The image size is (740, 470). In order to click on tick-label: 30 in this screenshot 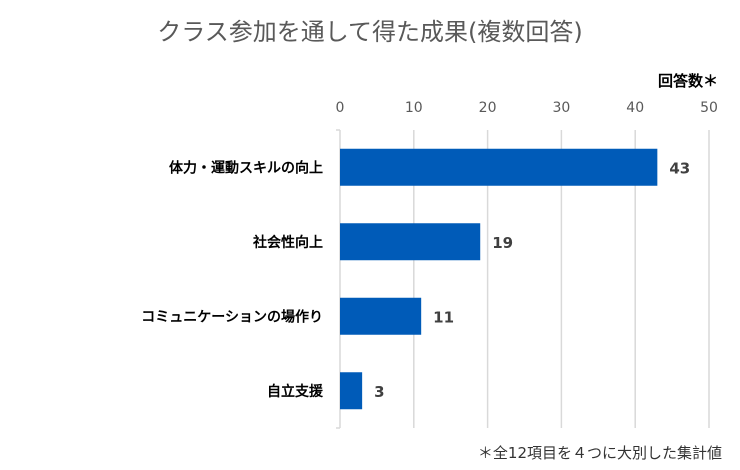, I will do `click(561, 108)`.